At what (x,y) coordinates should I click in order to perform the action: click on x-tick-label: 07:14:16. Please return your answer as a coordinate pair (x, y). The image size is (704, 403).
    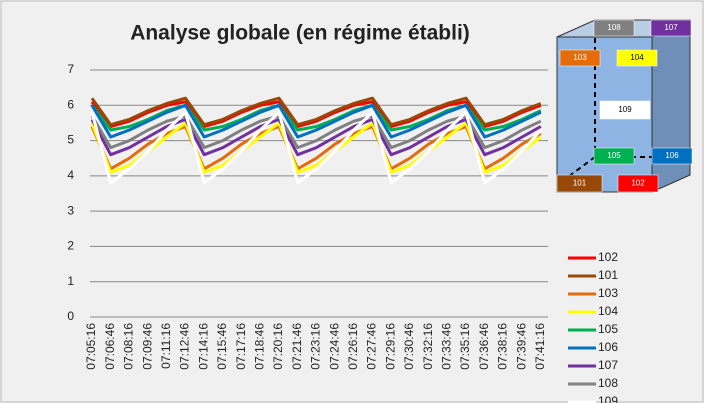
    Looking at the image, I should click on (203, 346).